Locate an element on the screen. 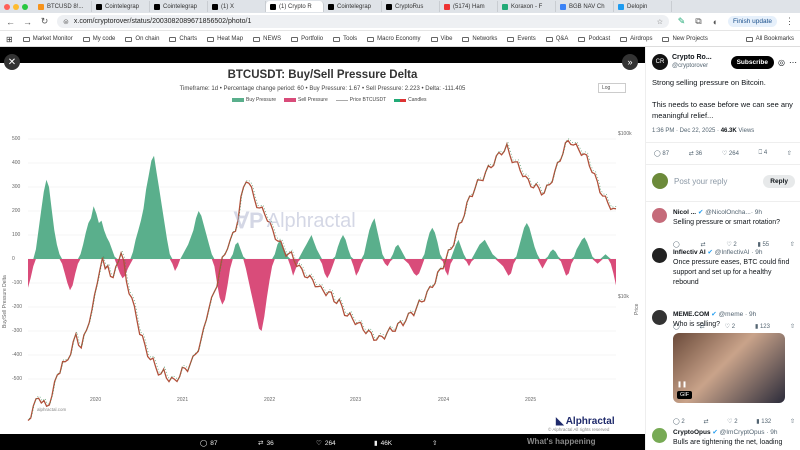 The width and height of the screenshot is (800, 450). reply-views: ▮ 123 is located at coordinates (762, 327).